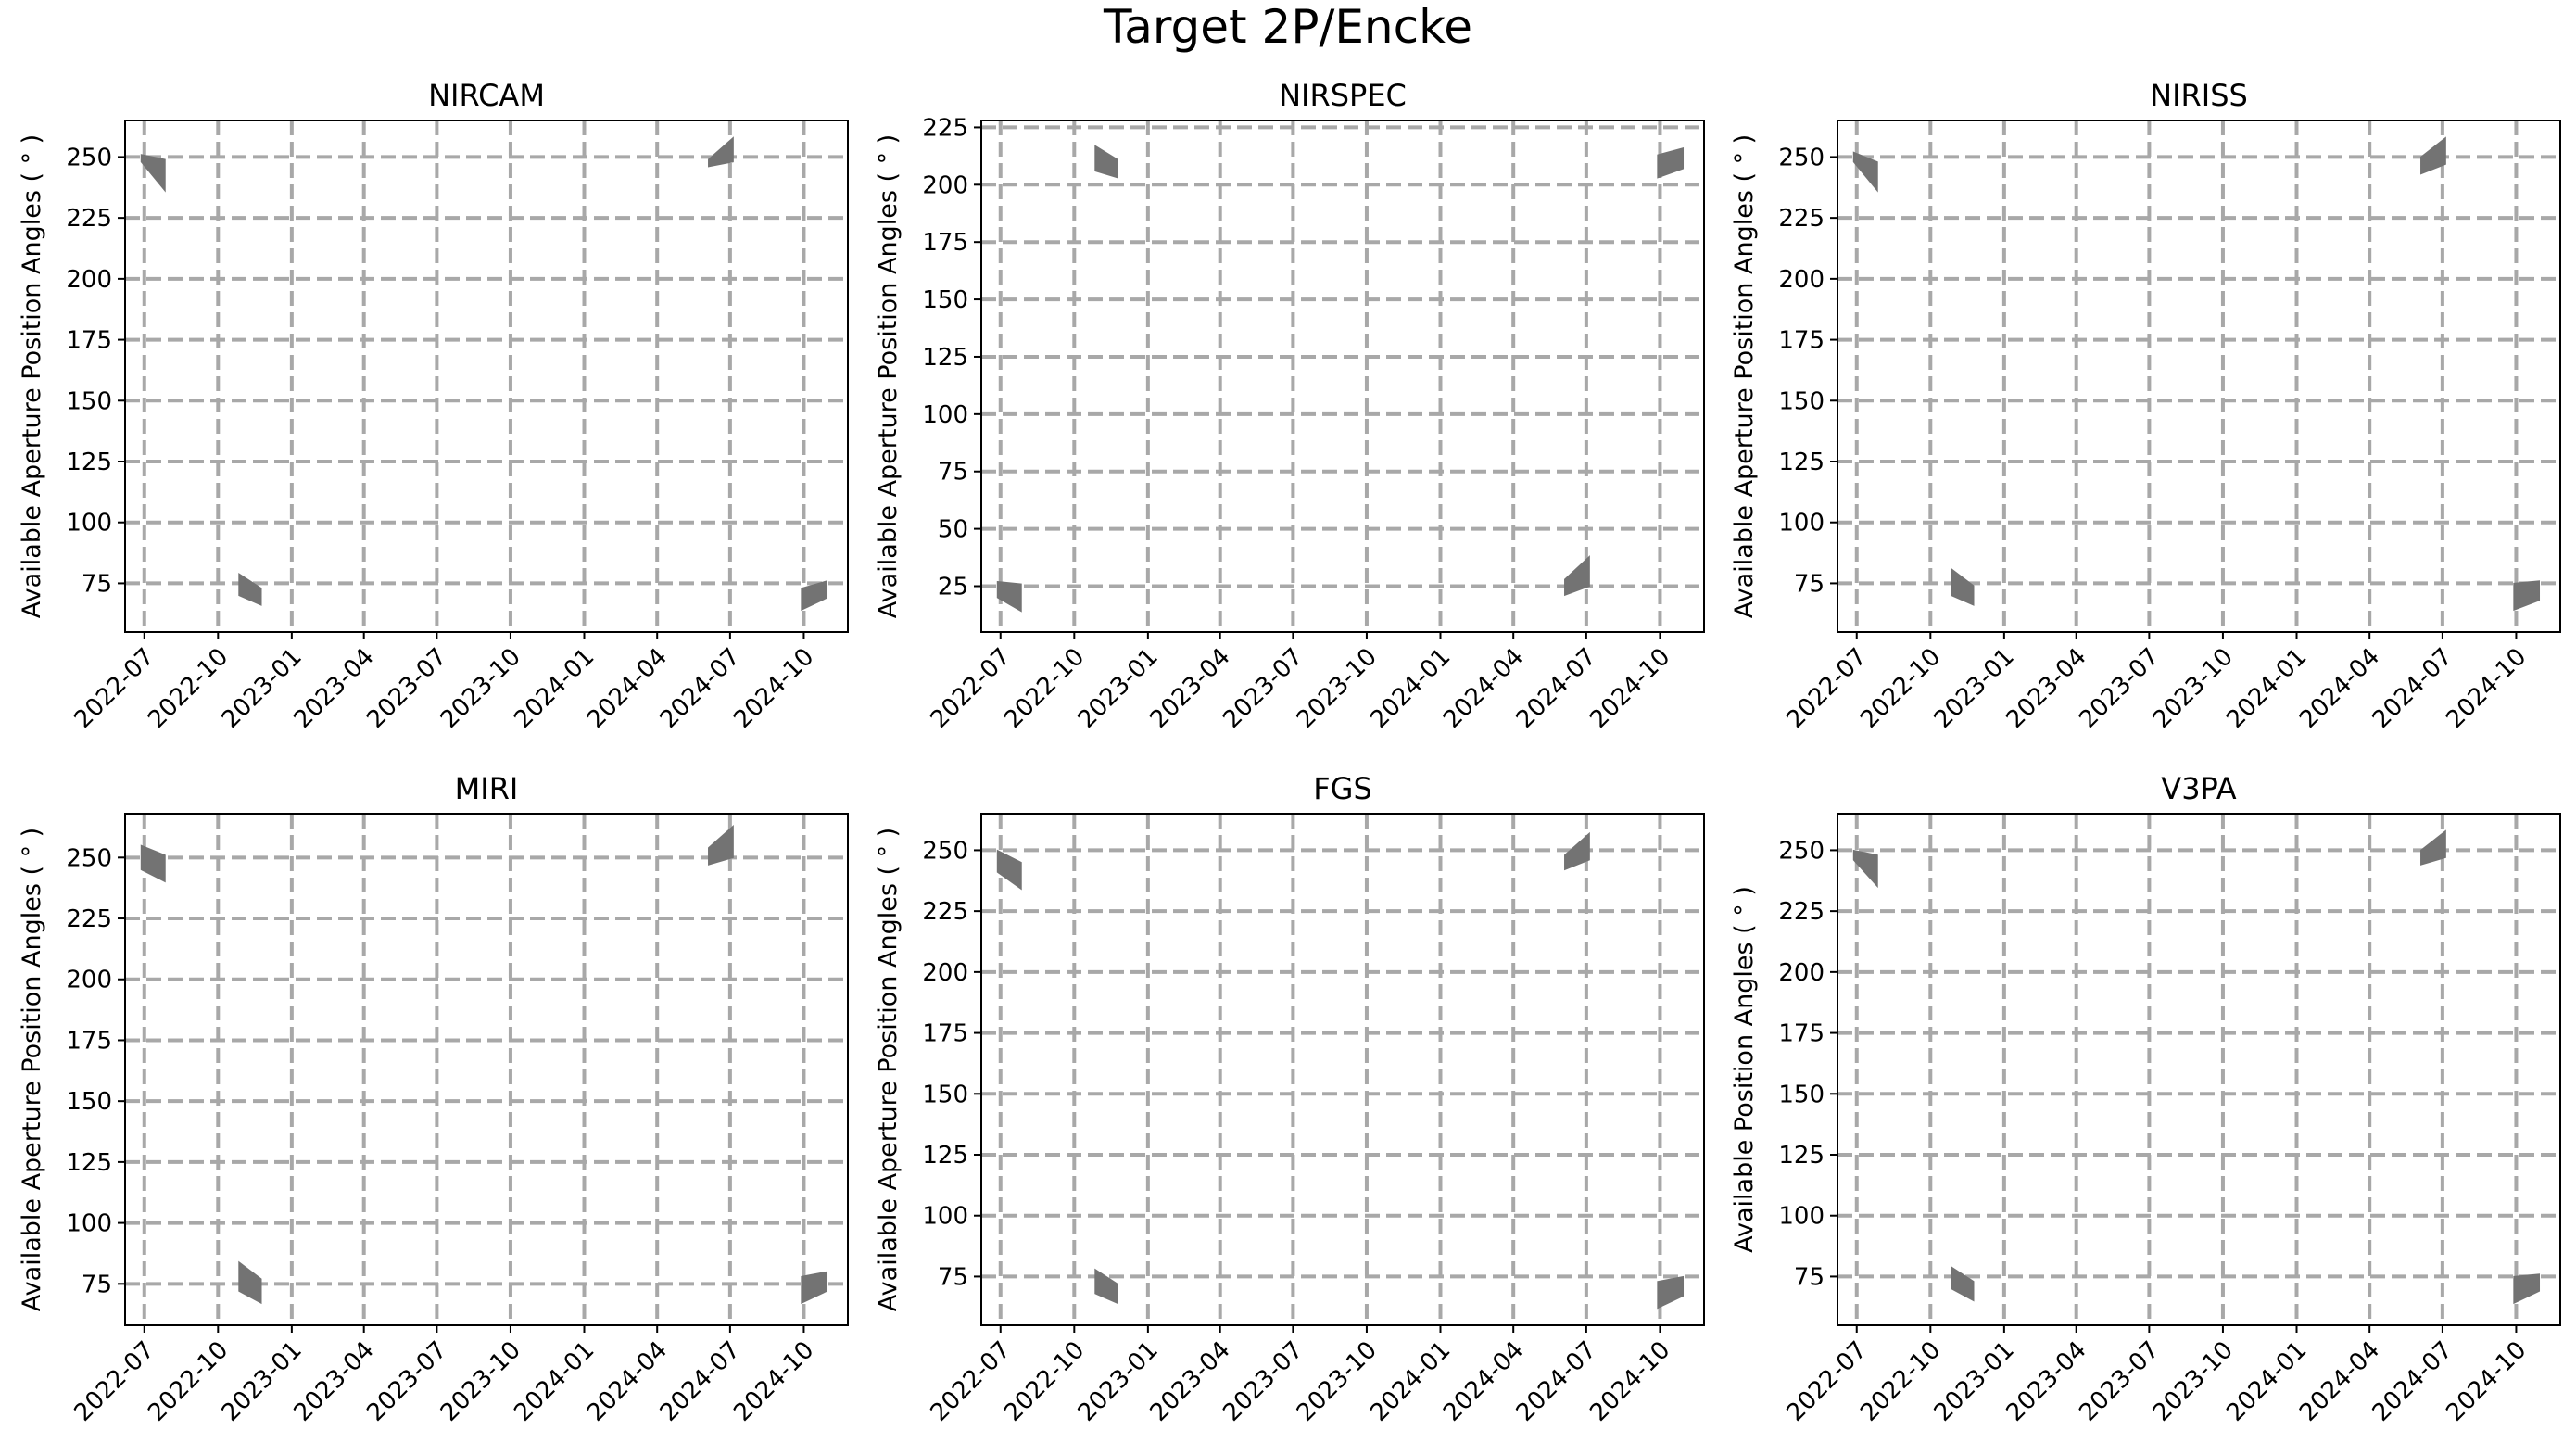 This screenshot has width=2576, height=1455. What do you see at coordinates (487, 788) in the screenshot?
I see `panel-title: MIRI` at bounding box center [487, 788].